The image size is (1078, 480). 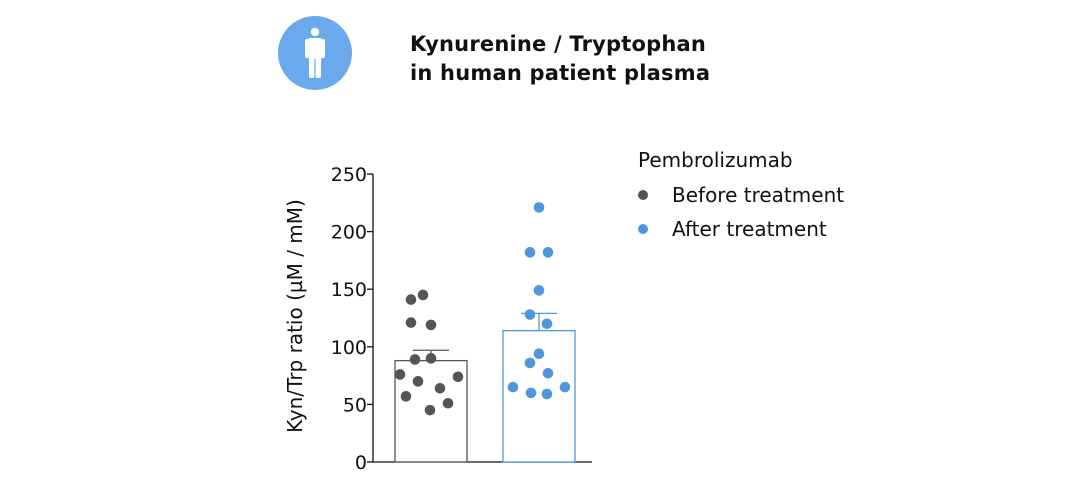 What do you see at coordinates (643, 195) in the screenshot?
I see `legend-dot-before` at bounding box center [643, 195].